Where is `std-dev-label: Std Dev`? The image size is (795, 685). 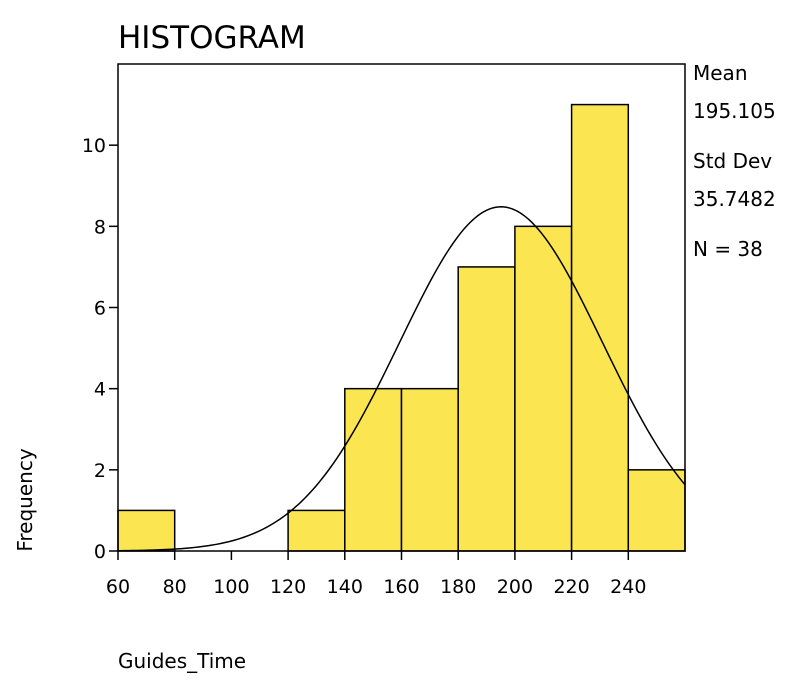
std-dev-label: Std Dev is located at coordinates (732, 161).